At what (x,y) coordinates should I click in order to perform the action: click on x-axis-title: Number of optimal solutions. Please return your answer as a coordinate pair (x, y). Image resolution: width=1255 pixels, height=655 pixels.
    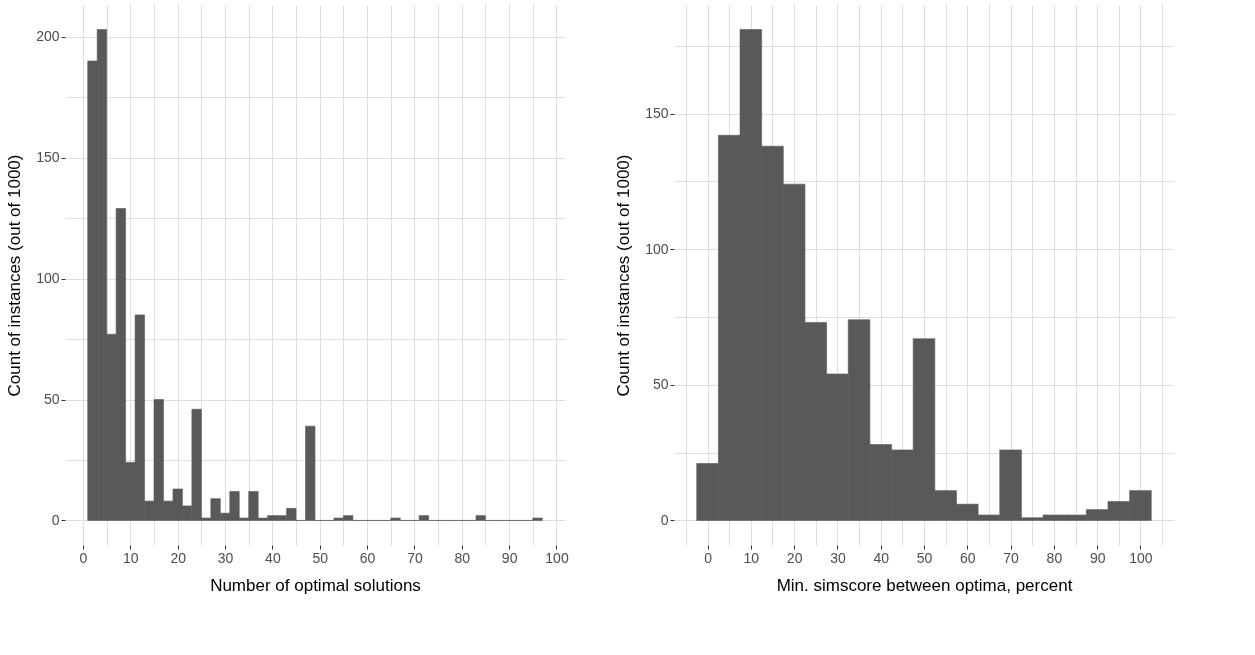
    Looking at the image, I should click on (315, 585).